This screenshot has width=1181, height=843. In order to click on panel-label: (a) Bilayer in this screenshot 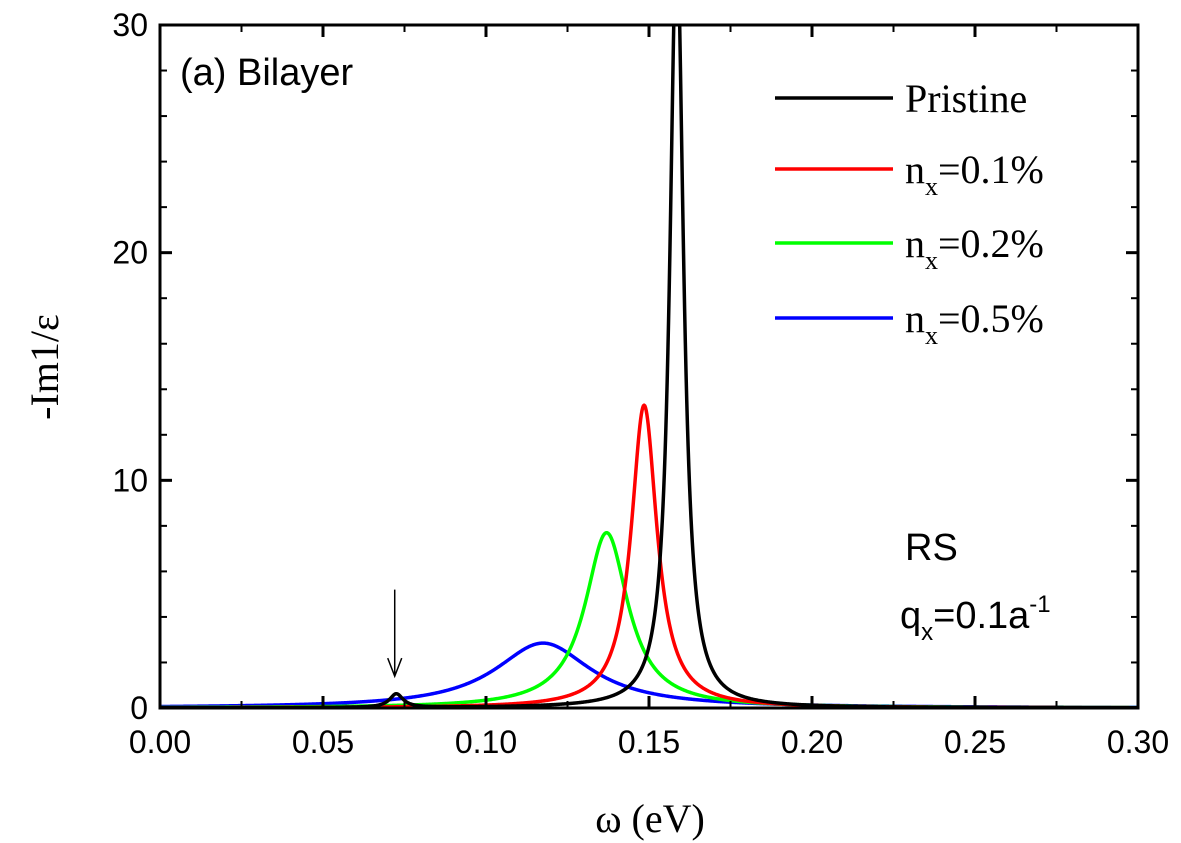, I will do `click(266, 73)`.